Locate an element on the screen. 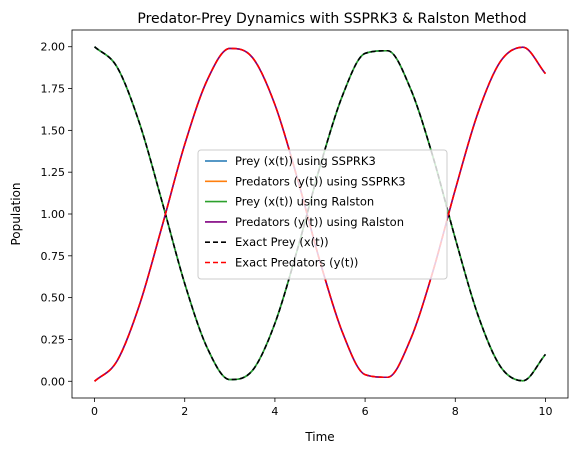 This screenshot has width=576, height=453. y-tick-label: 0.00 is located at coordinates (53, 381).